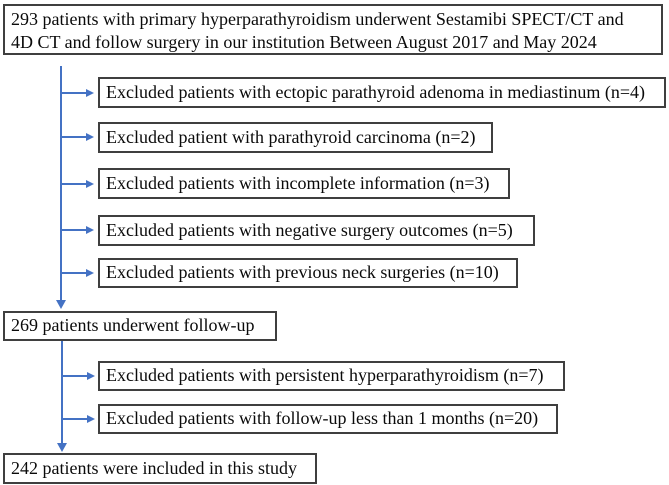 This screenshot has width=669, height=485. Describe the element at coordinates (62, 392) in the screenshot. I see `vertical-connector-stage2` at that location.